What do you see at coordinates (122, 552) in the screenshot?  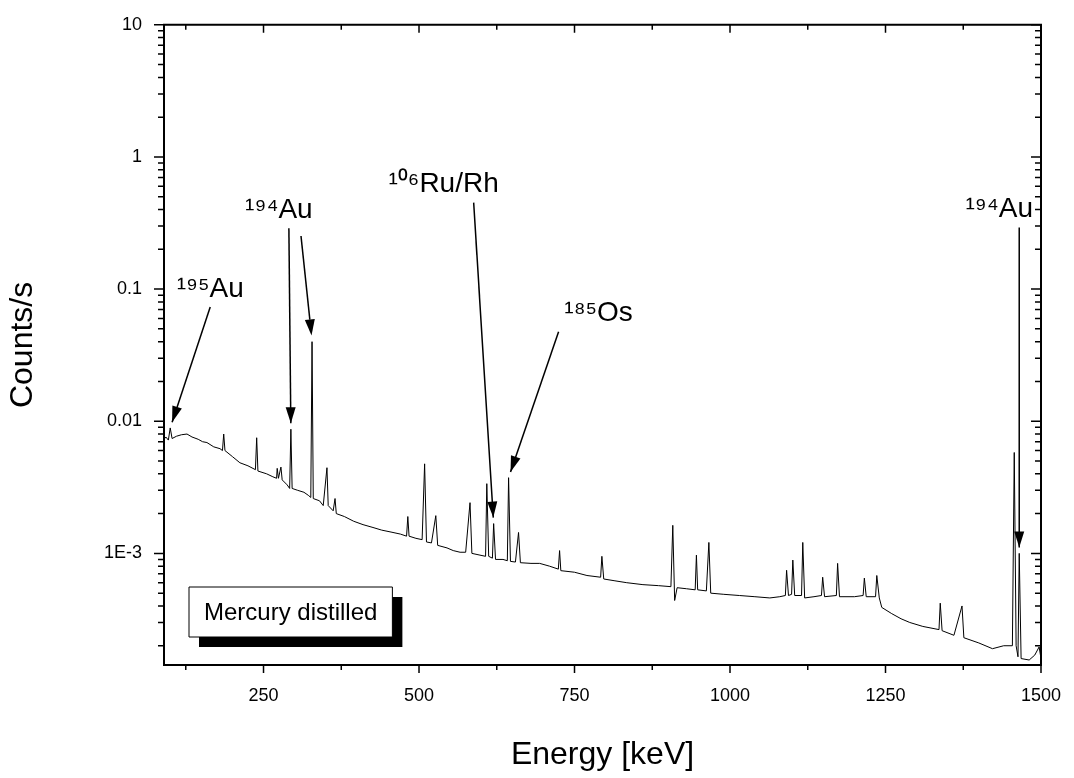 I see `y-tick-label: 1E-3` at bounding box center [122, 552].